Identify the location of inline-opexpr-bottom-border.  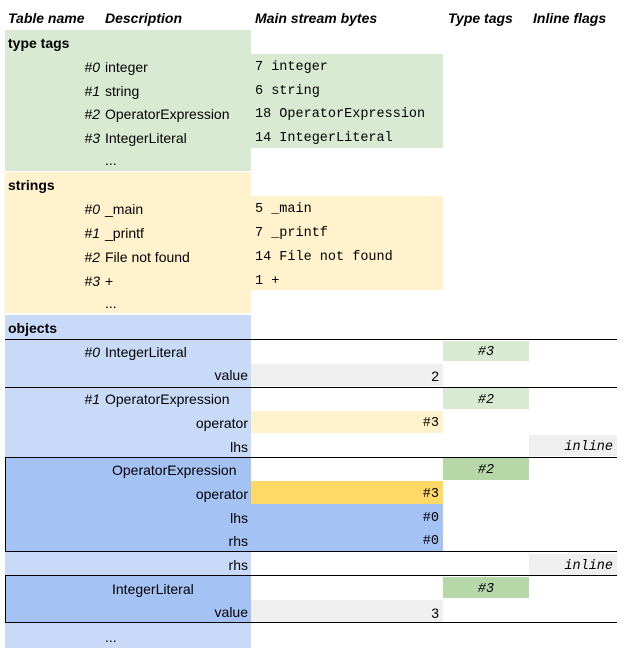
(311, 551).